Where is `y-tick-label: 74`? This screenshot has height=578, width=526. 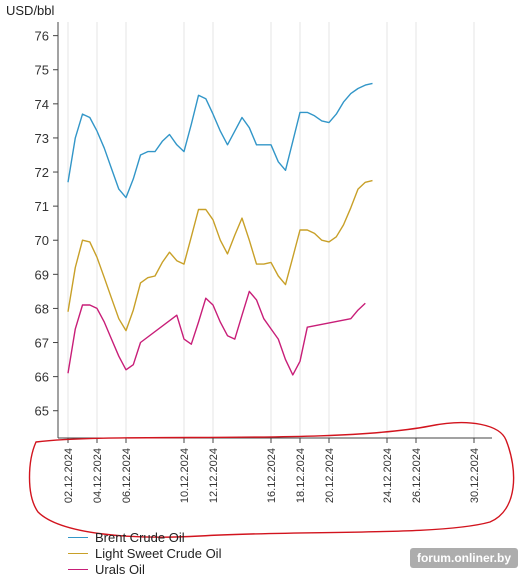 y-tick-label: 74 is located at coordinates (42, 104).